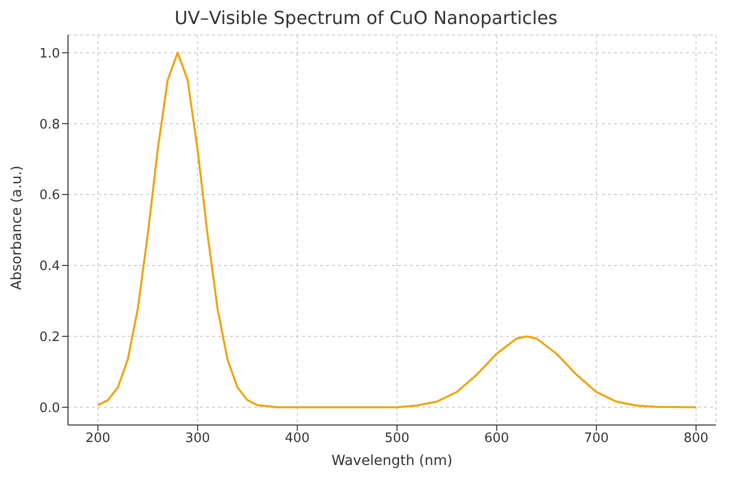 The image size is (732, 483). I want to click on x-tick-label: 300, so click(197, 438).